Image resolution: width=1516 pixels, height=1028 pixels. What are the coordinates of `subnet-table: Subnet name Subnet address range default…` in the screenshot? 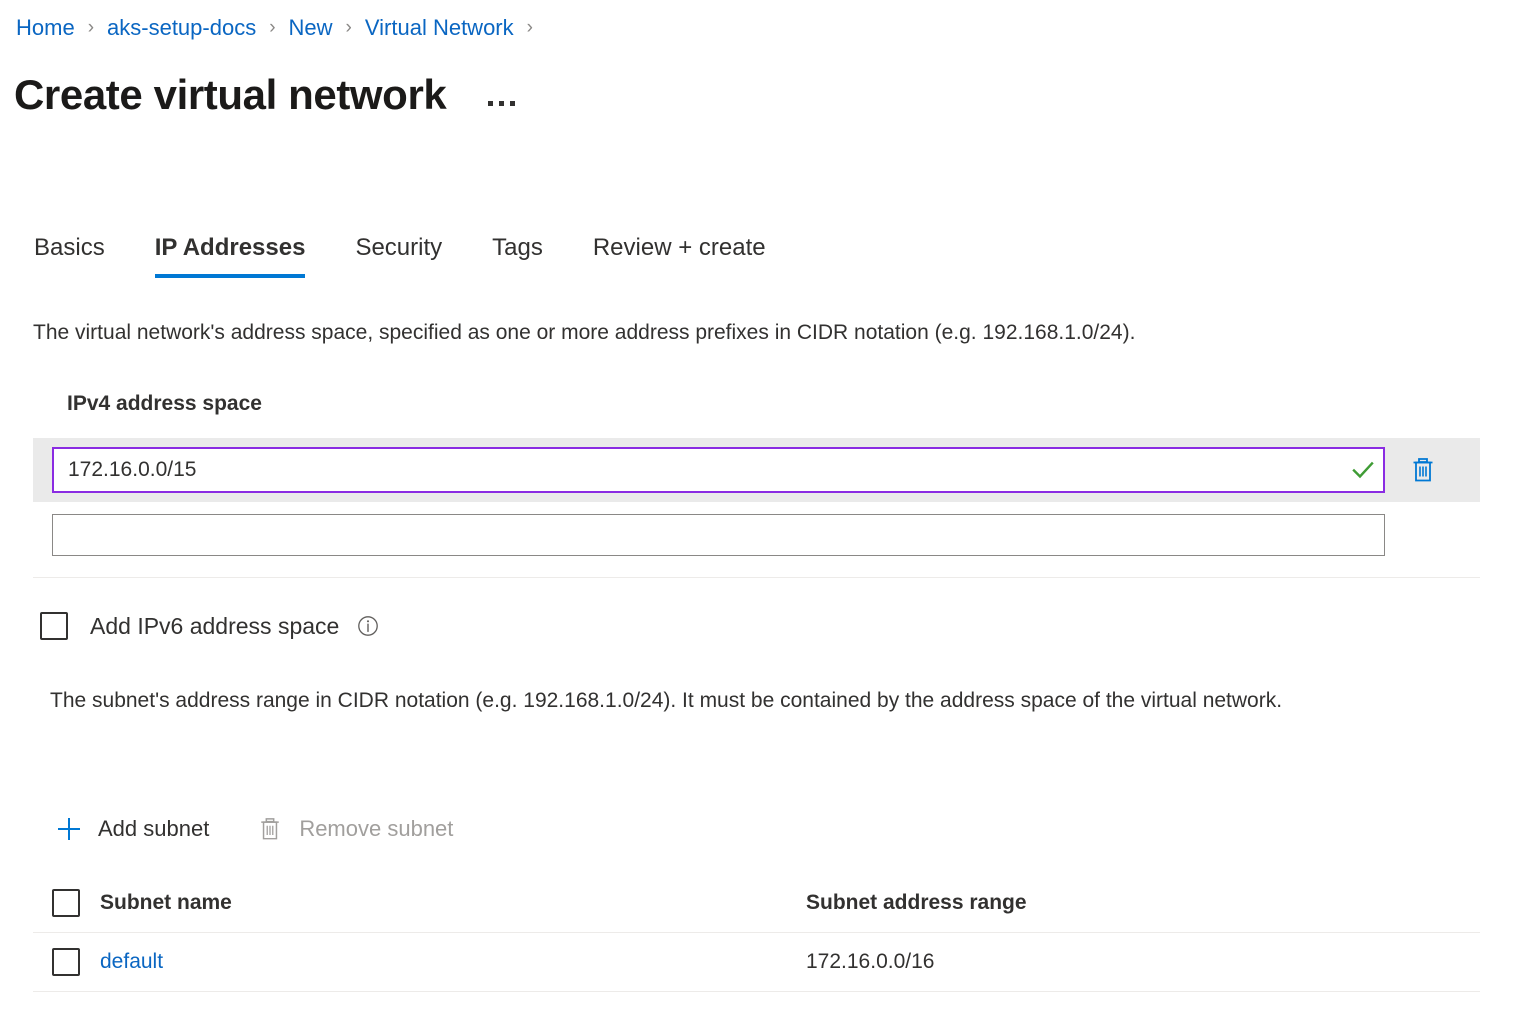 It's located at (756, 933).